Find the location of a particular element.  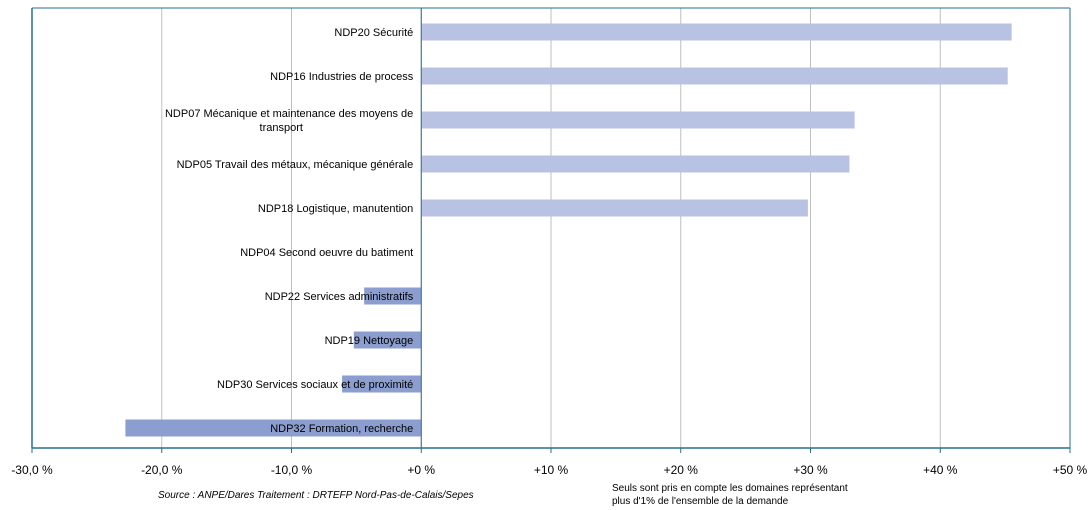

x-tick-label-5: +20 % is located at coordinates (681, 470).